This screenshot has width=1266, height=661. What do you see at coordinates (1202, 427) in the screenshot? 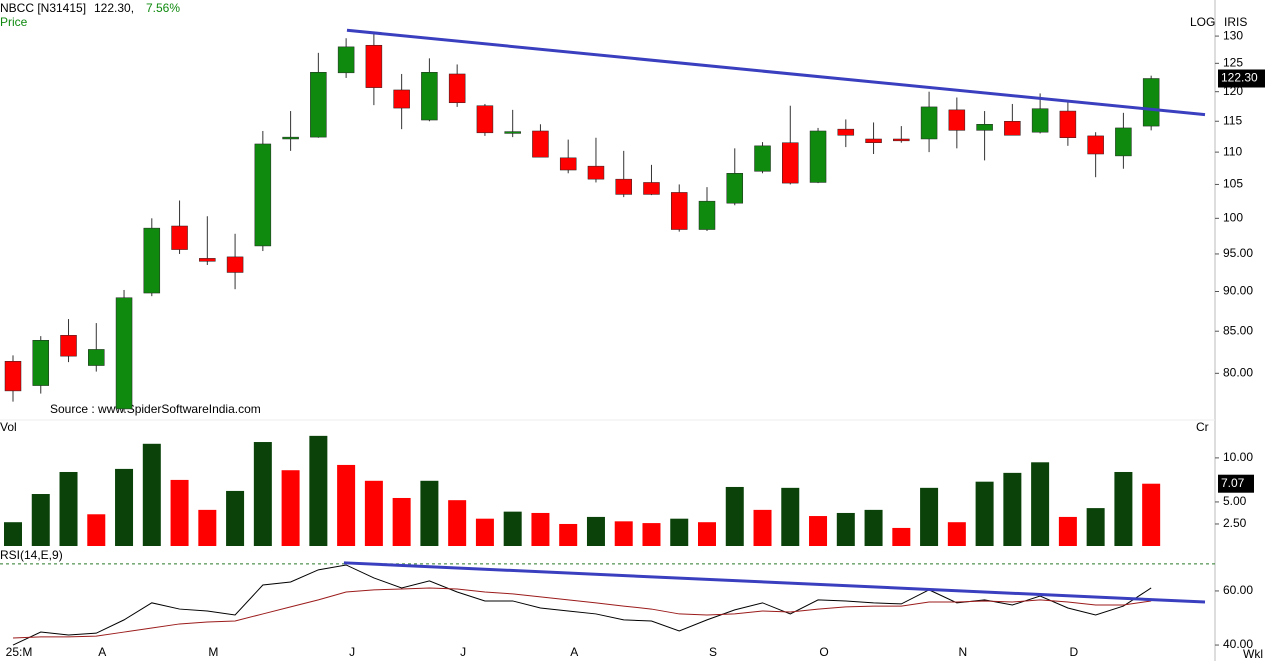
I see `volume-unit: Cr` at bounding box center [1202, 427].